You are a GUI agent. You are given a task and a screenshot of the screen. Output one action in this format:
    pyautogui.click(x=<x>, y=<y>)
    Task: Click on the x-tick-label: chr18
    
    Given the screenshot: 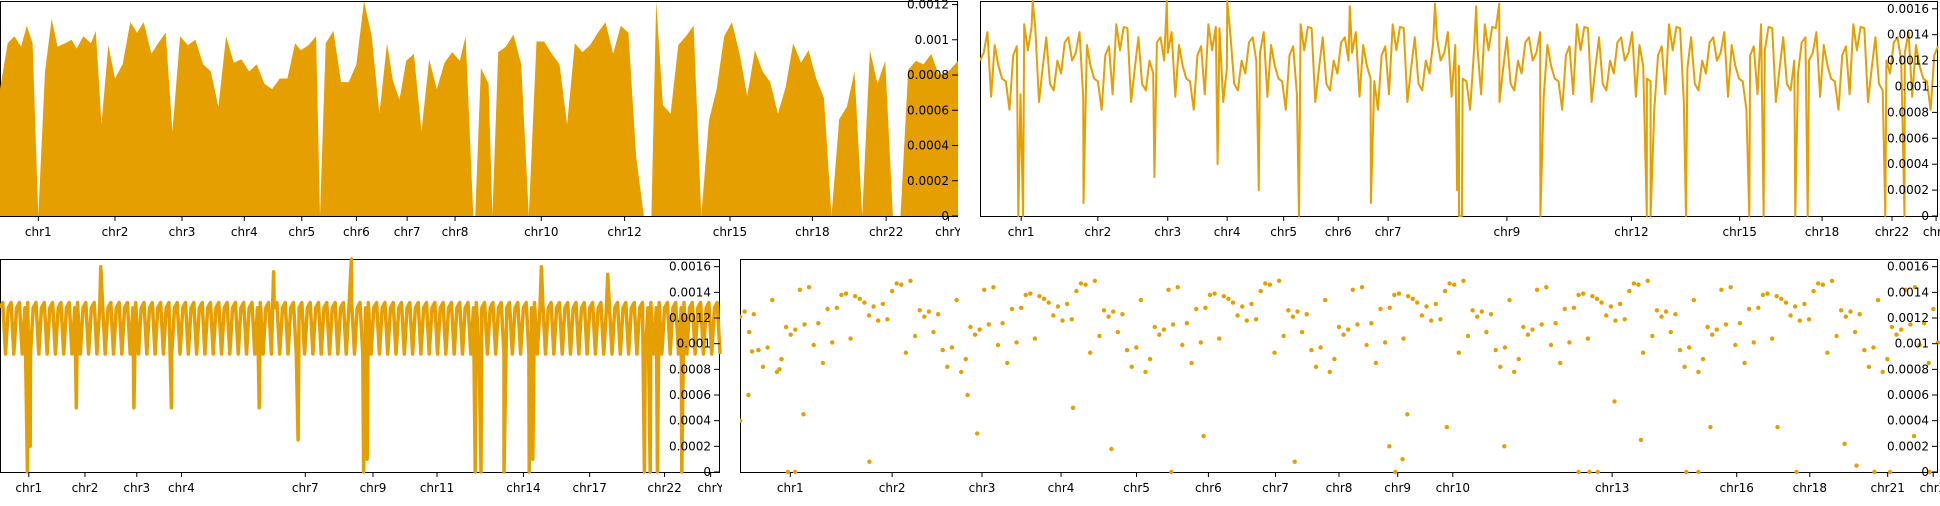 What is the action you would take?
    pyautogui.click(x=1810, y=488)
    